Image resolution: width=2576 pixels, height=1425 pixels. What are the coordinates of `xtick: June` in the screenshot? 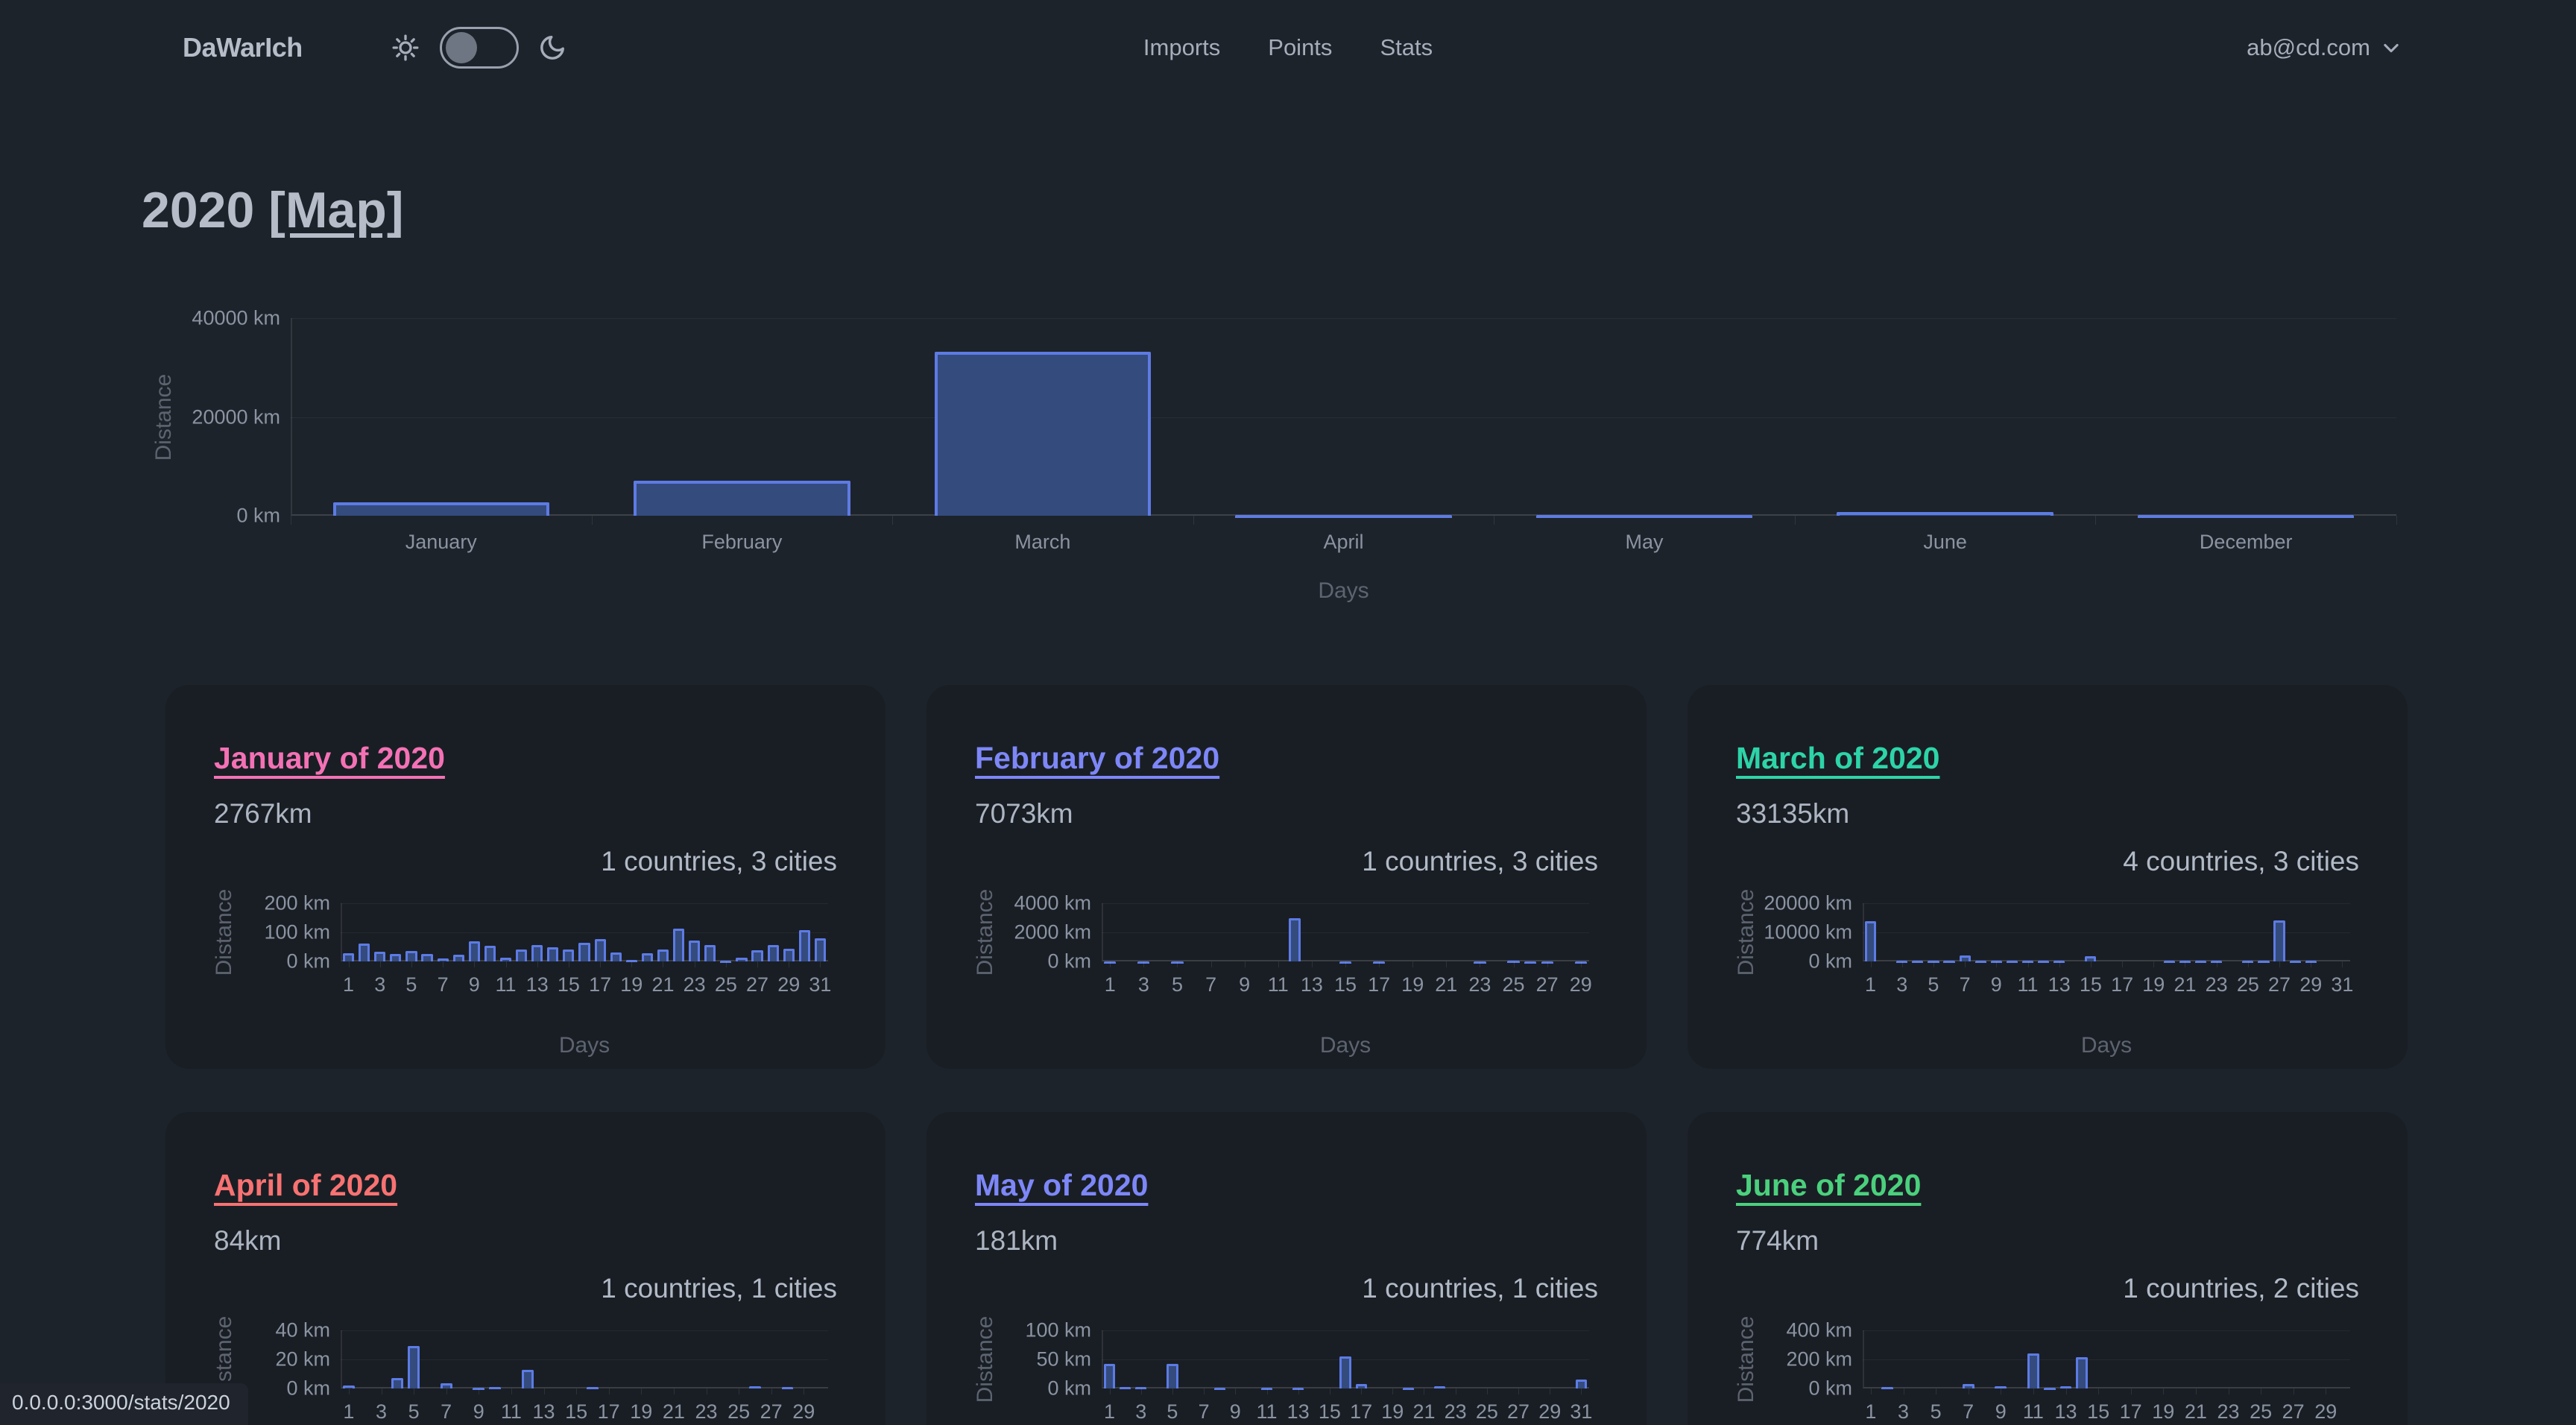 It's located at (1945, 542).